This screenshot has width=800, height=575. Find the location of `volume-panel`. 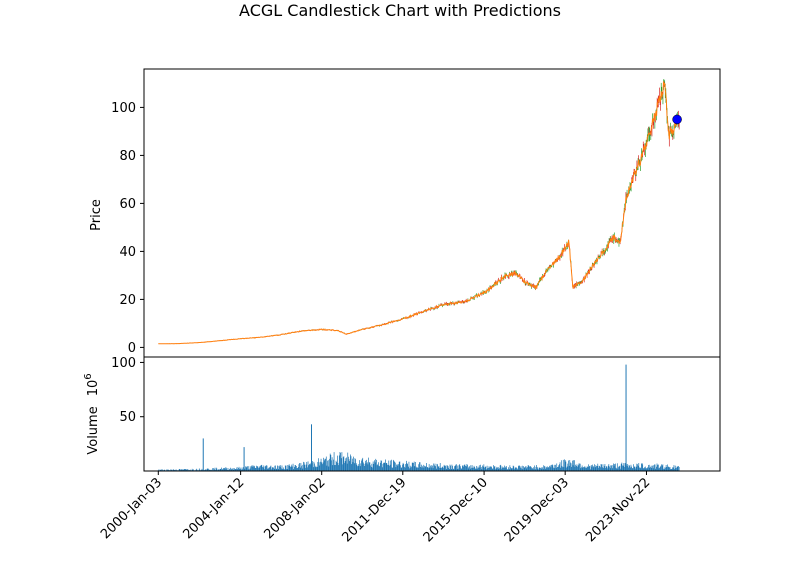

volume-panel is located at coordinates (418, 417).